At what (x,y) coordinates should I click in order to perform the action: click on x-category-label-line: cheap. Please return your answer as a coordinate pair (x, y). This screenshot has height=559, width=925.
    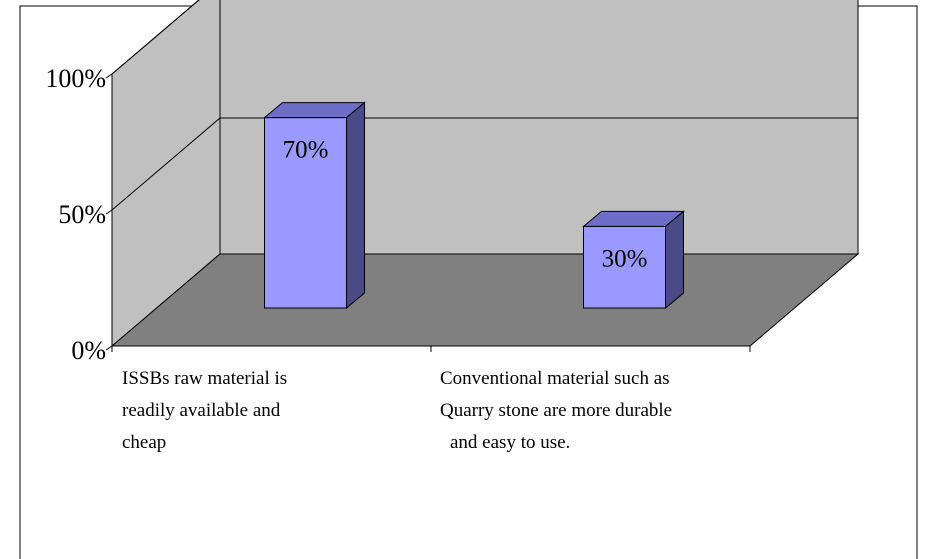
    Looking at the image, I should click on (144, 442).